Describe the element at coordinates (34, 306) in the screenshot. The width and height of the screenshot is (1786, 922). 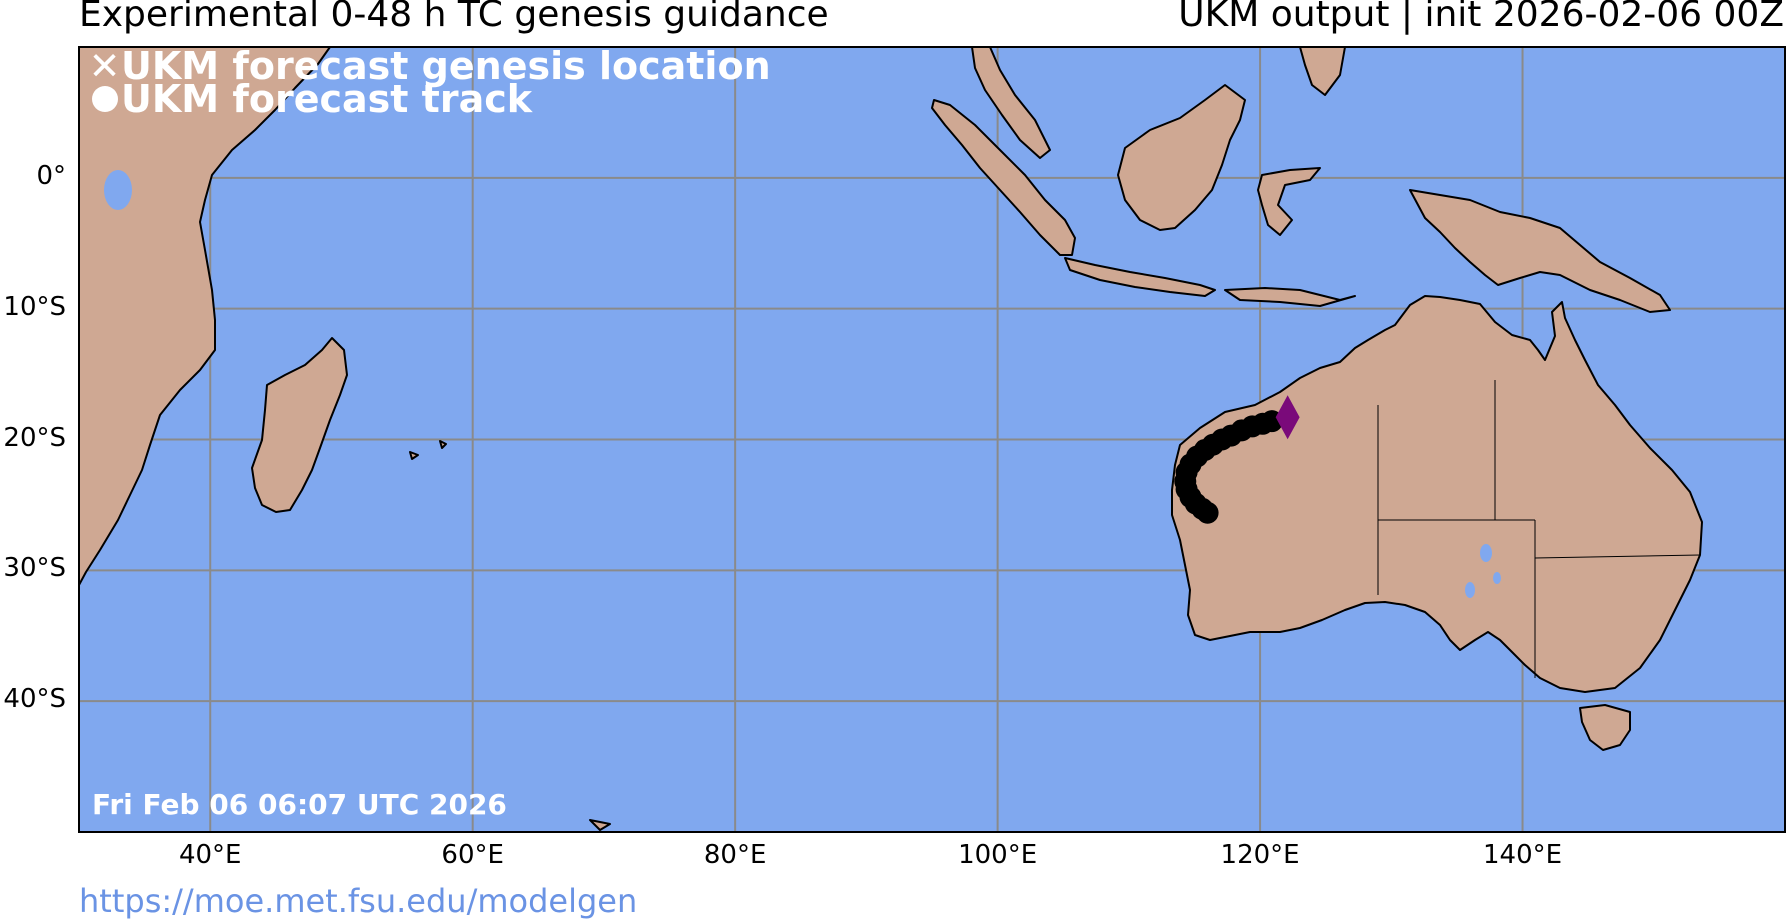
I see `lat-tick-label: 10°S` at that location.